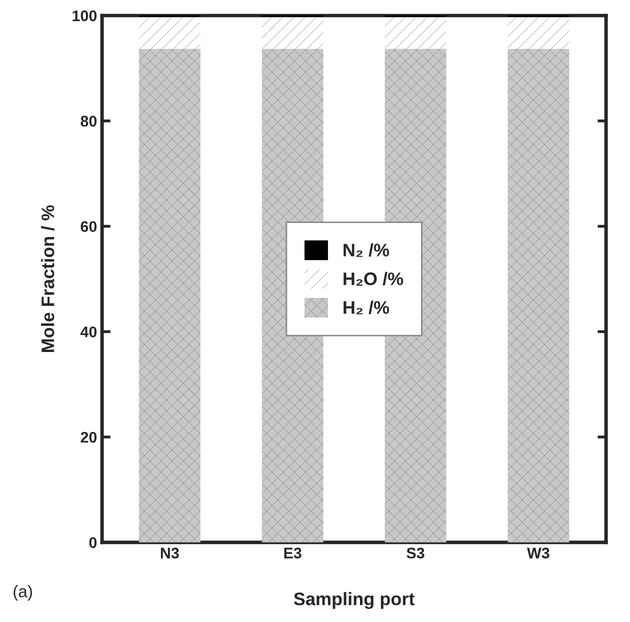 The width and height of the screenshot is (630, 622). What do you see at coordinates (88, 226) in the screenshot?
I see `y-tick-label: 60` at bounding box center [88, 226].